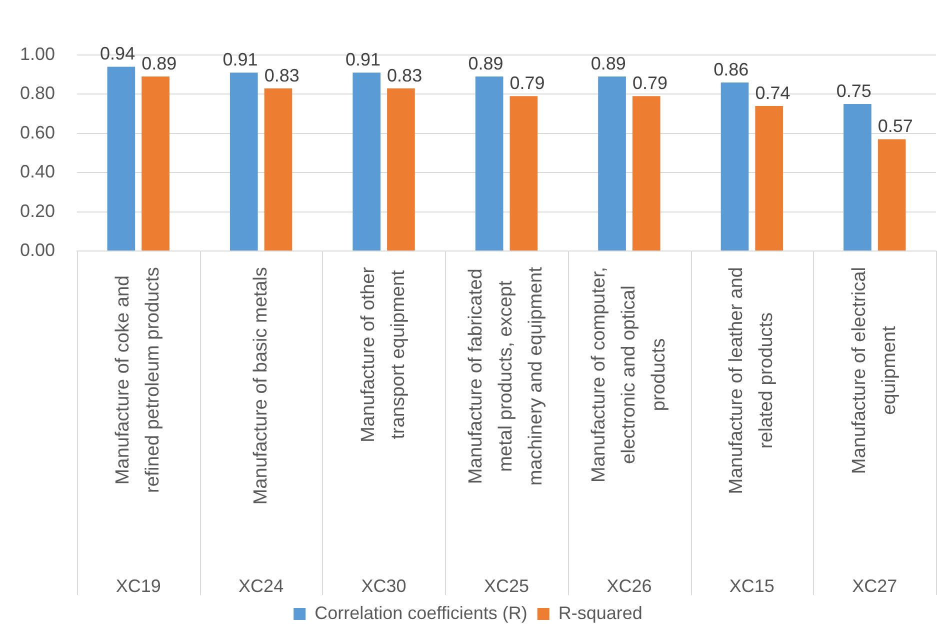 The image size is (937, 633). Describe the element at coordinates (37, 172) in the screenshot. I see `y-tick-label: 0.40` at that location.